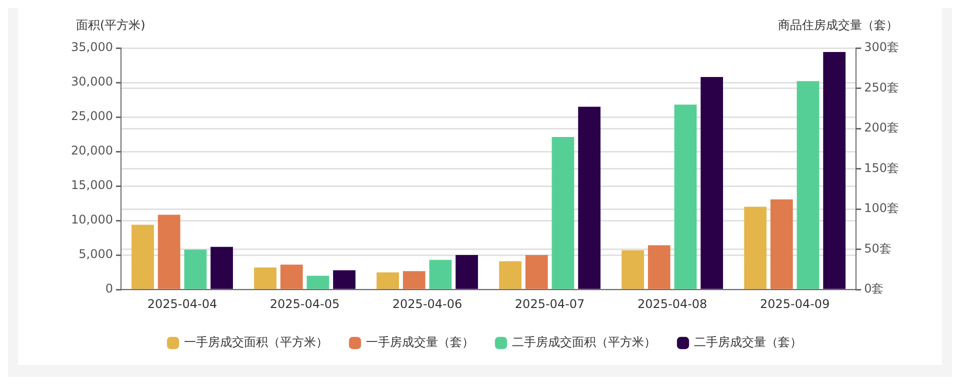 This screenshot has width=960, height=385. I want to click on y-tick-label: 0, so click(109, 289).